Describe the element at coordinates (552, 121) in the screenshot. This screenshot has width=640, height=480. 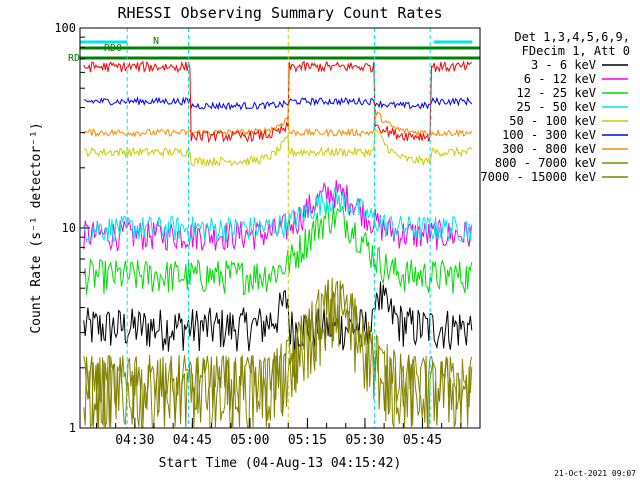
I see `legend-label: 50 - 100 keV` at that location.